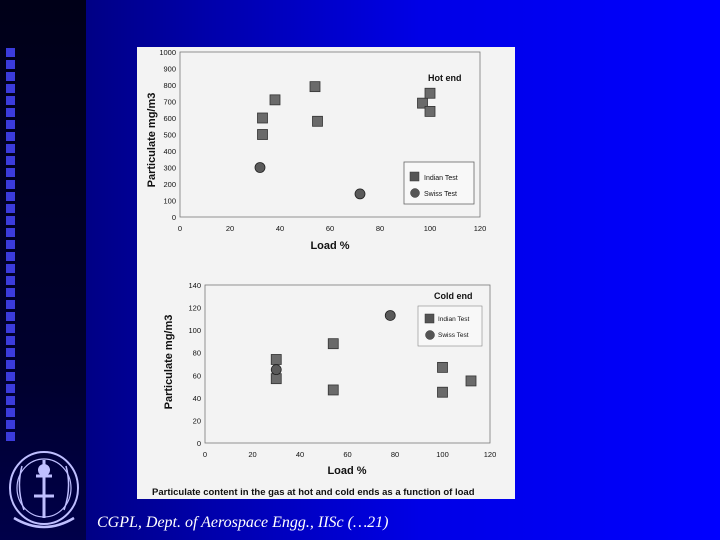  I want to click on cold-y-ticks: 0 20 40 60 80 100 120 140, so click(194, 364).